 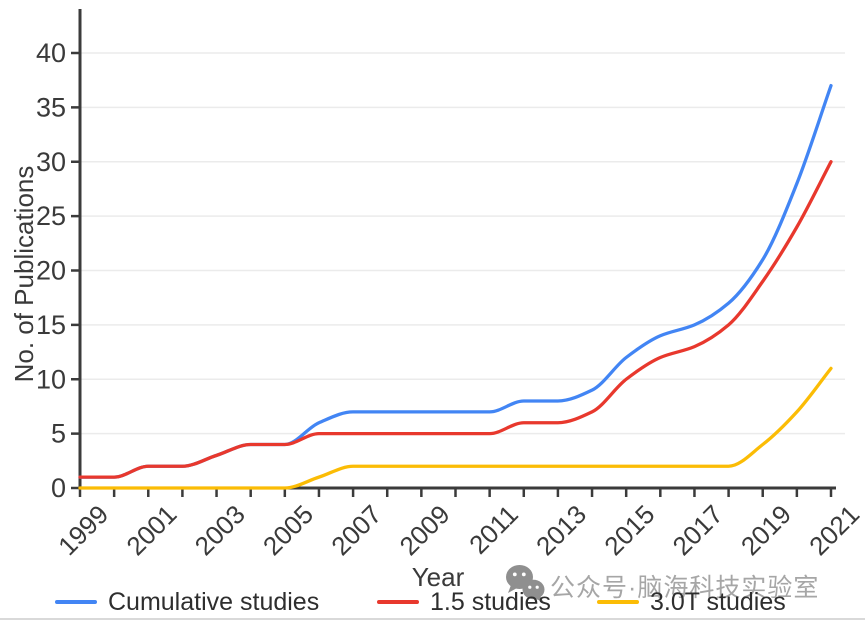 What do you see at coordinates (766, 529) in the screenshot?
I see `x-tick-label: 2019` at bounding box center [766, 529].